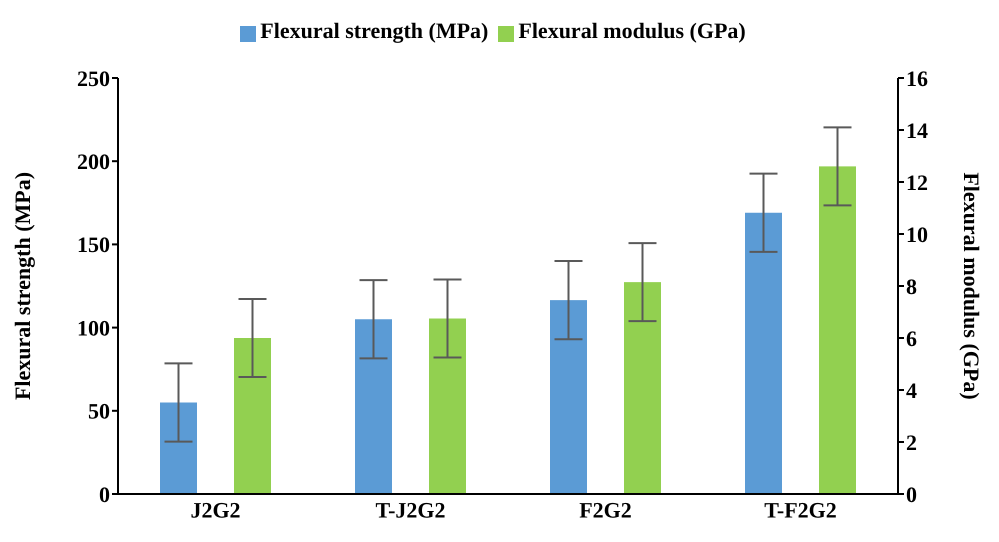  I want to click on y2-tick-label: 0, so click(911, 494).